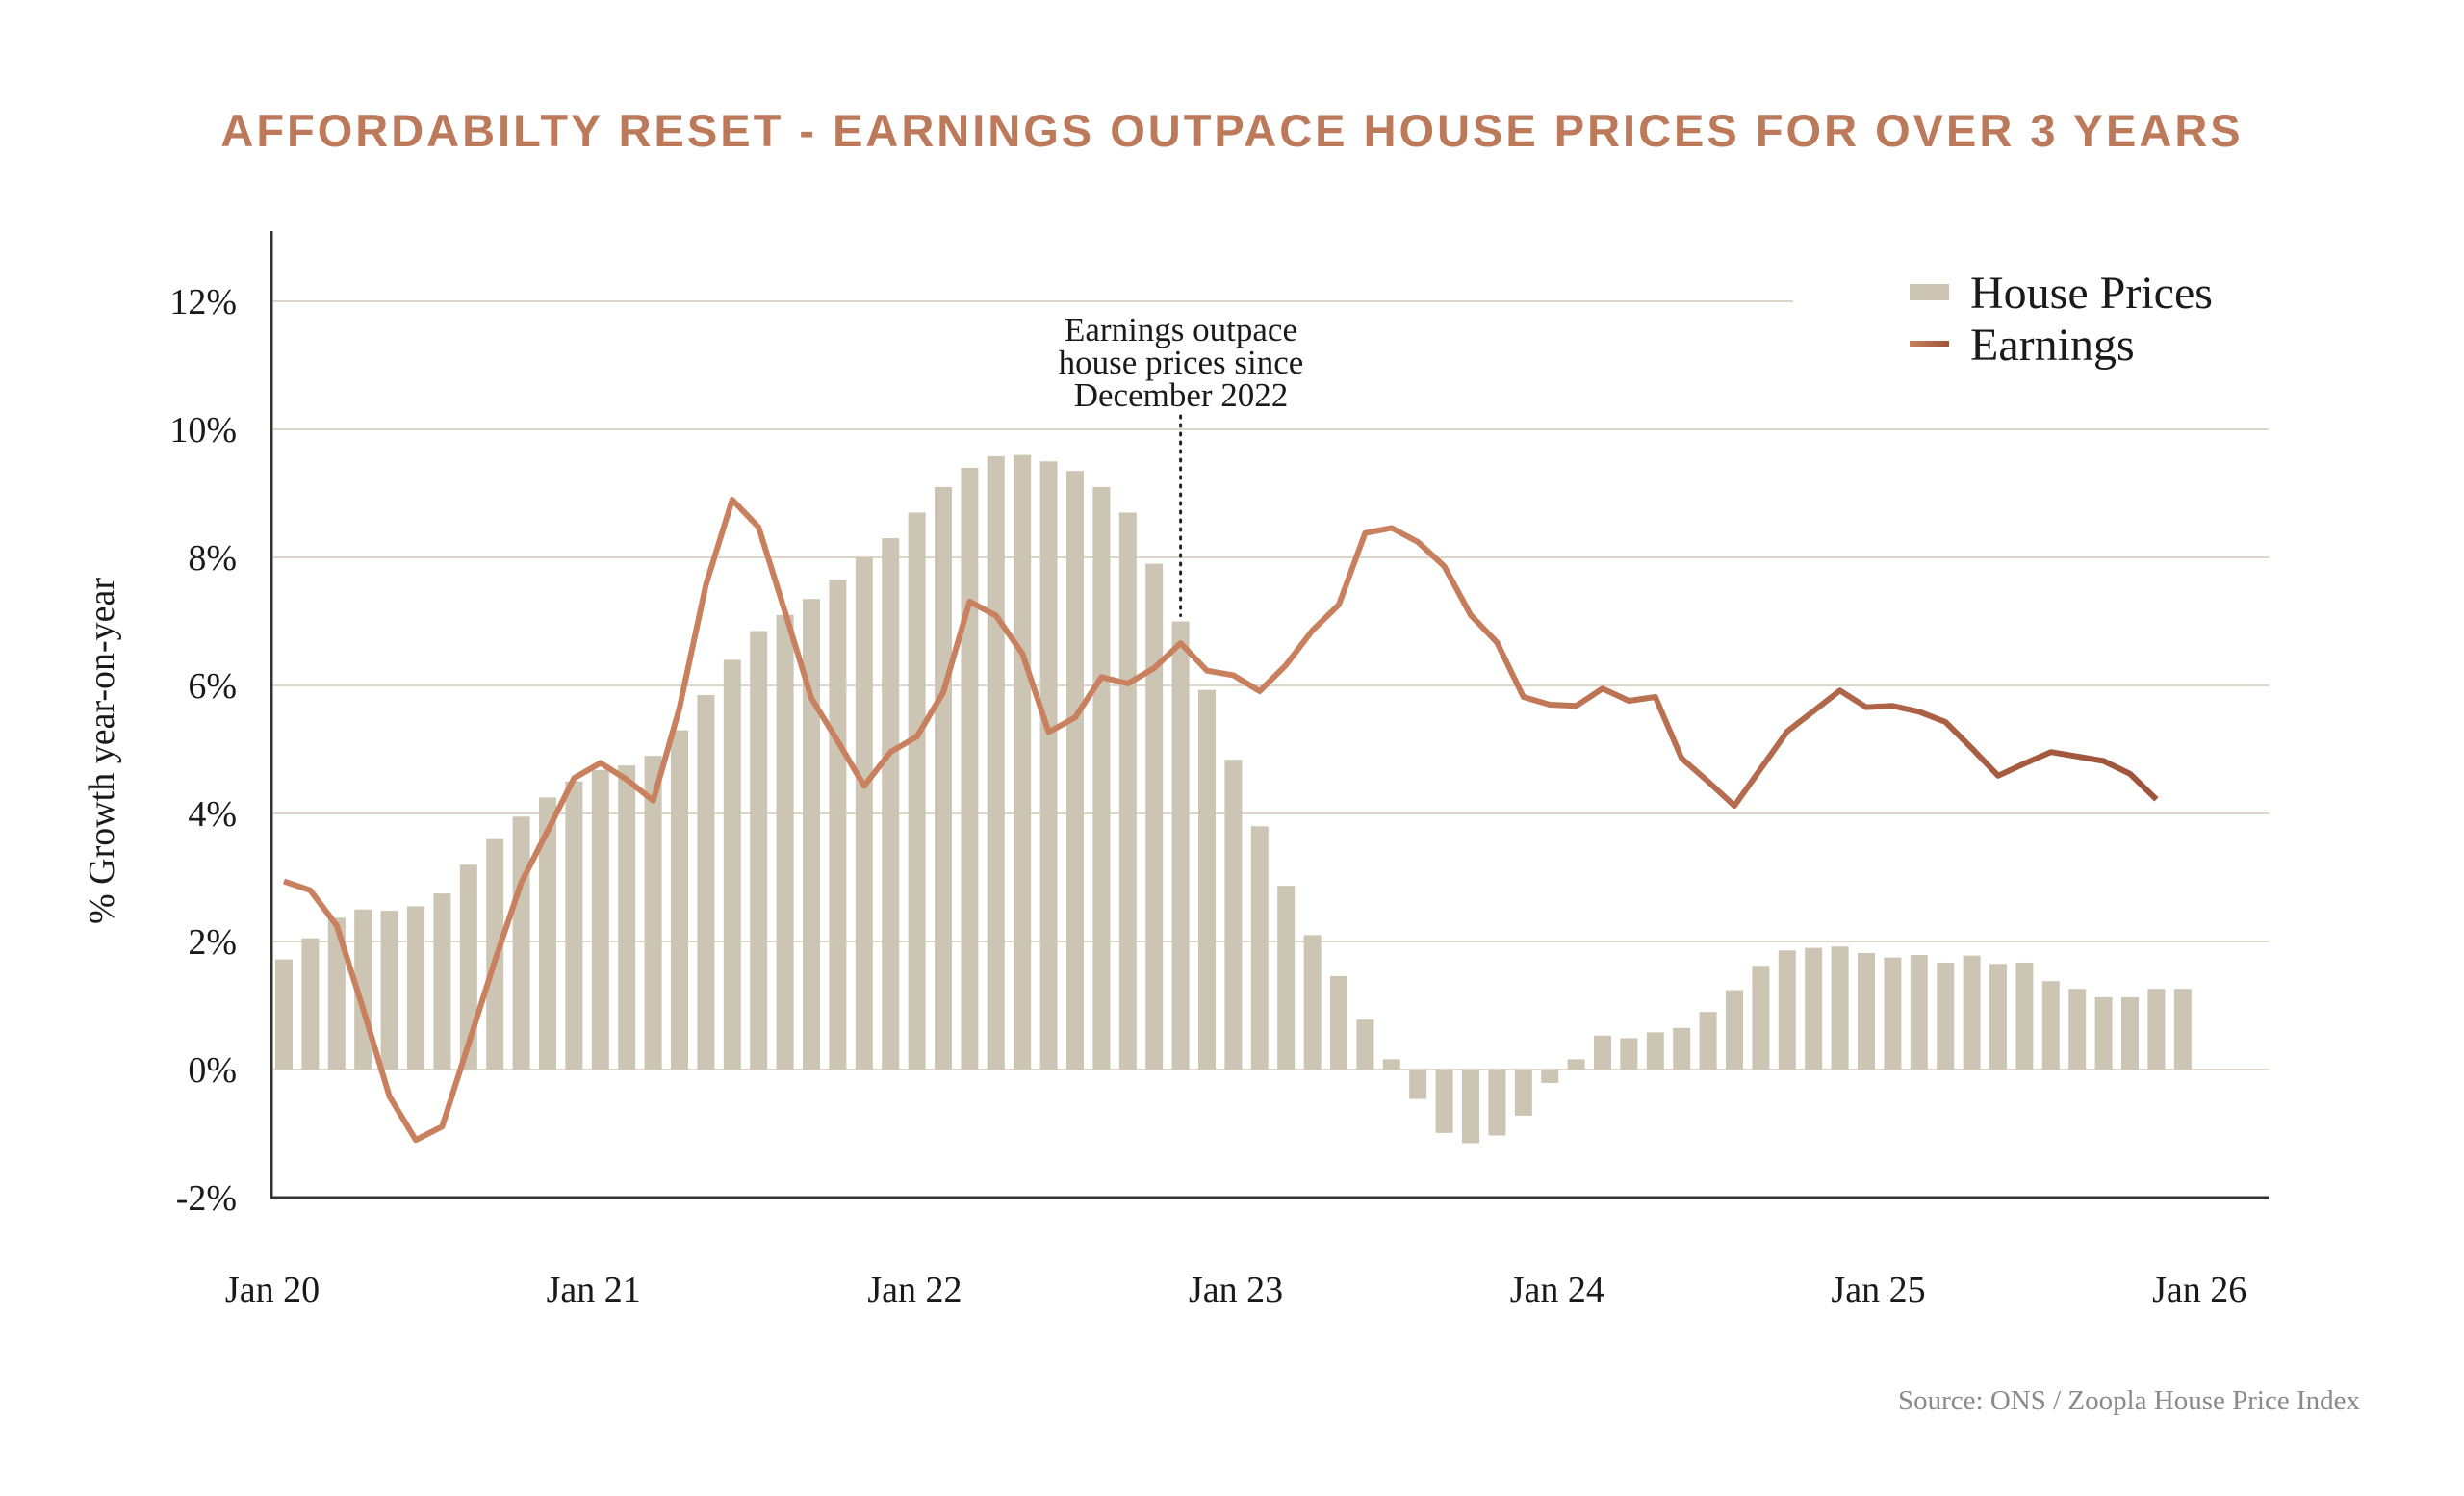 The height and width of the screenshot is (1496, 2464). Describe the element at coordinates (1929, 344) in the screenshot. I see `legend-swatch-earnings` at that location.